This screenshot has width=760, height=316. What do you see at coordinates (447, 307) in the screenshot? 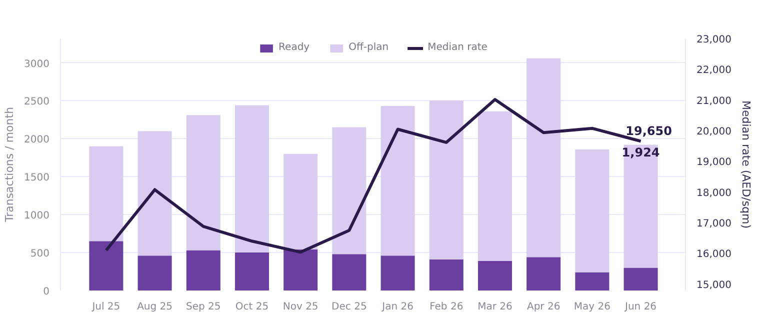
I see `x-tick-label: Feb 26` at bounding box center [447, 307].